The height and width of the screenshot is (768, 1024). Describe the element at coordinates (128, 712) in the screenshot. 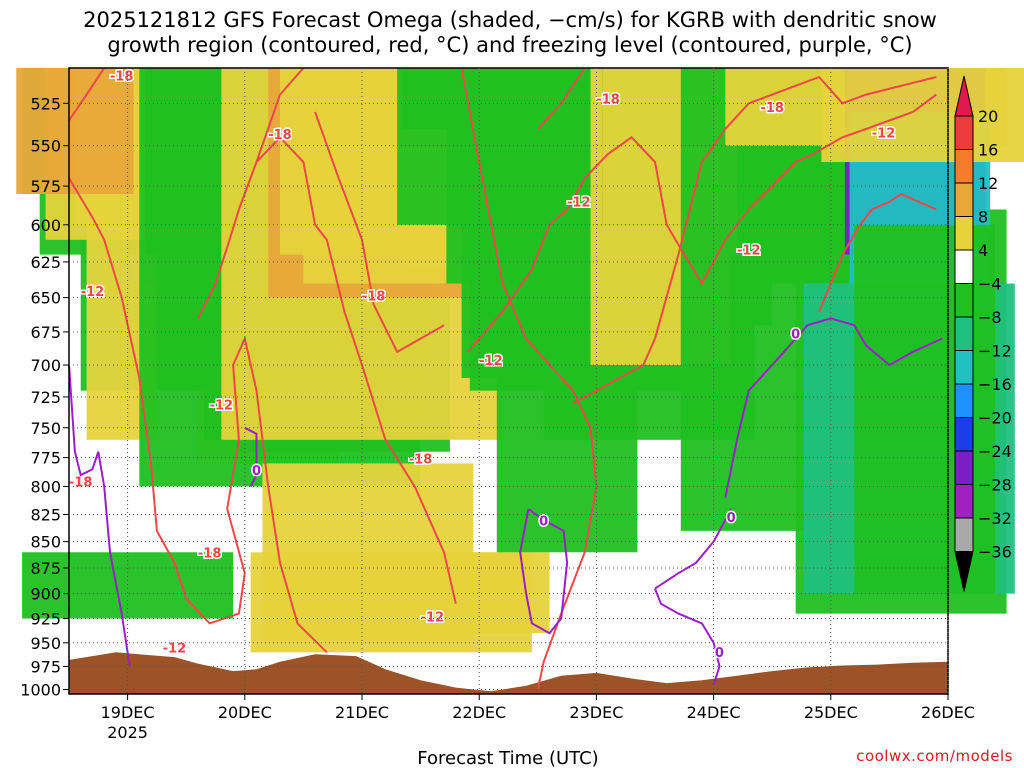

I see `x-tick-label: 19DEC` at that location.